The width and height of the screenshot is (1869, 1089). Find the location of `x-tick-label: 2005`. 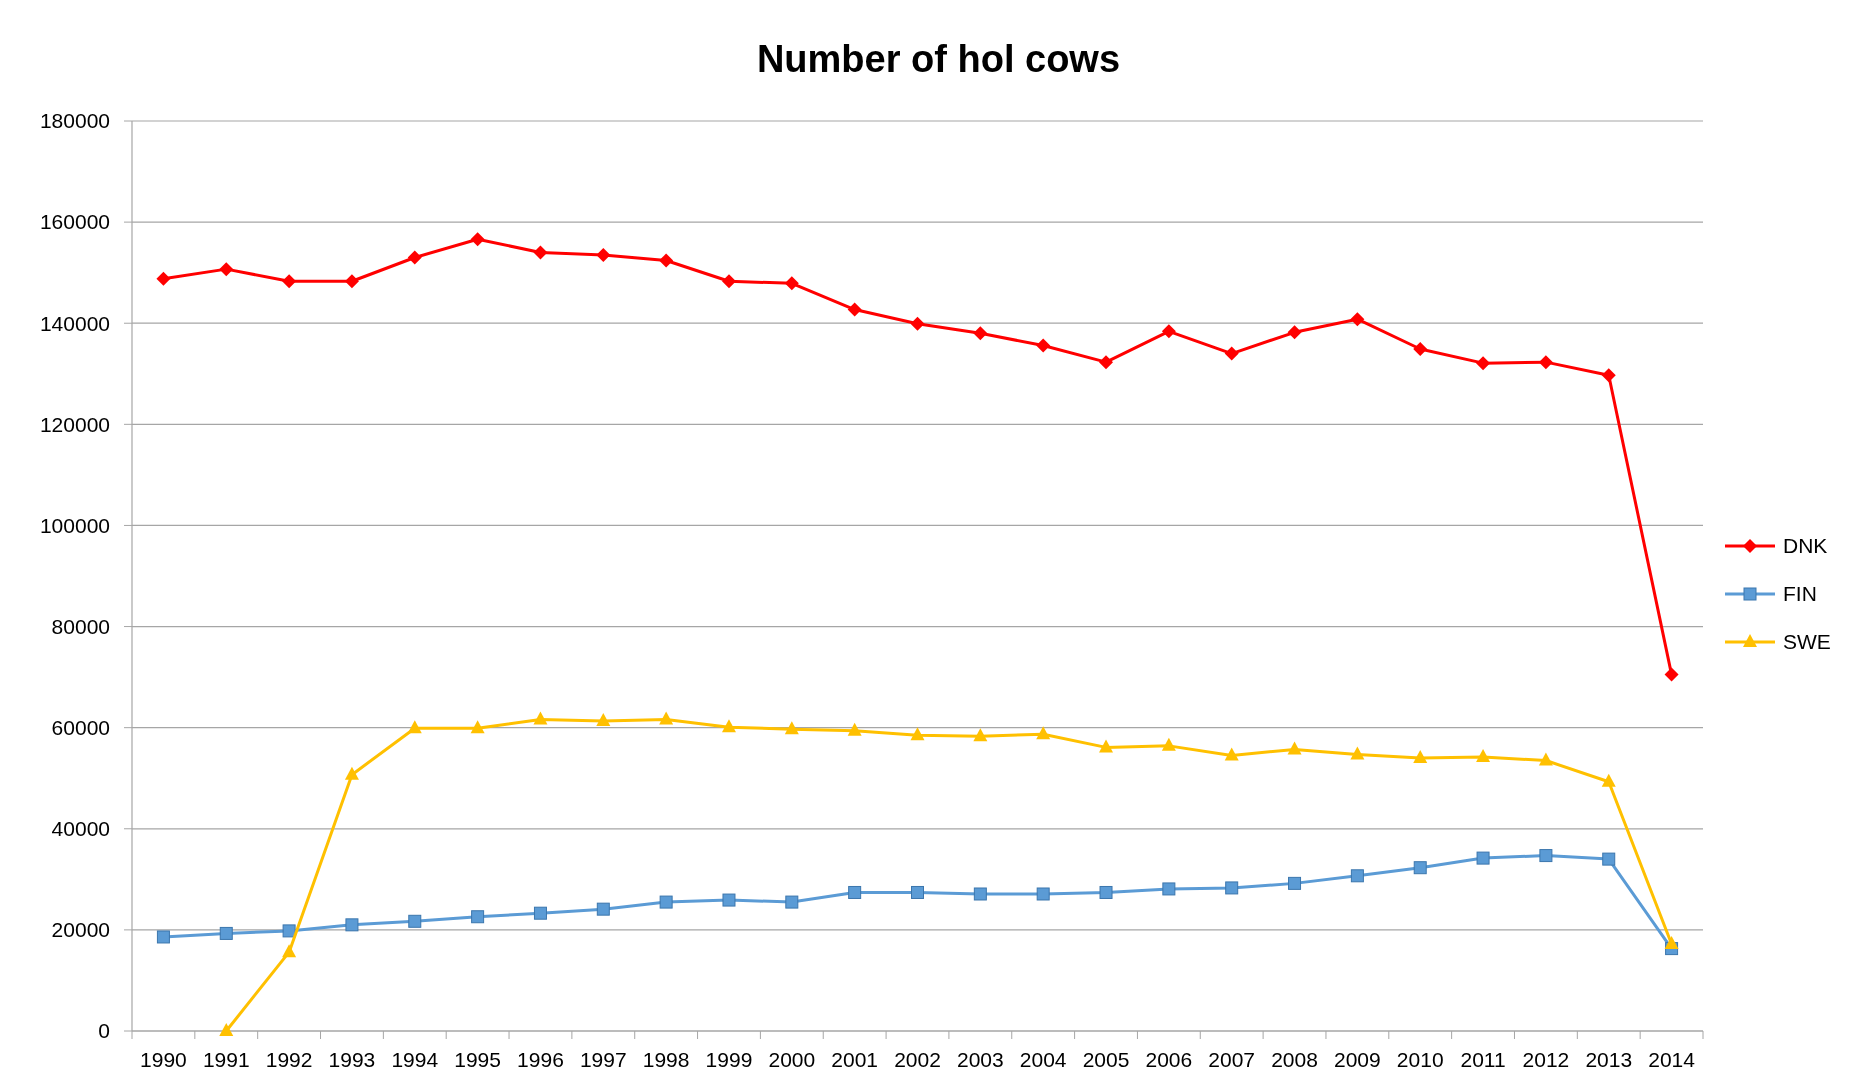

x-tick-label: 2005 is located at coordinates (1106, 1059).